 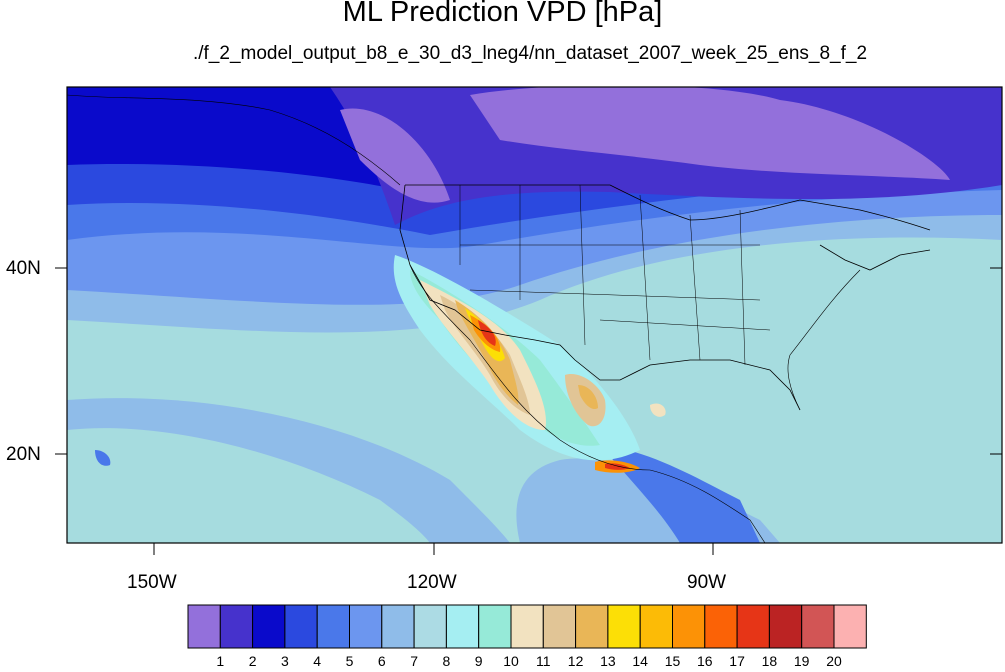 What do you see at coordinates (658, 410) in the screenshot?
I see `field-gulf-spot` at bounding box center [658, 410].